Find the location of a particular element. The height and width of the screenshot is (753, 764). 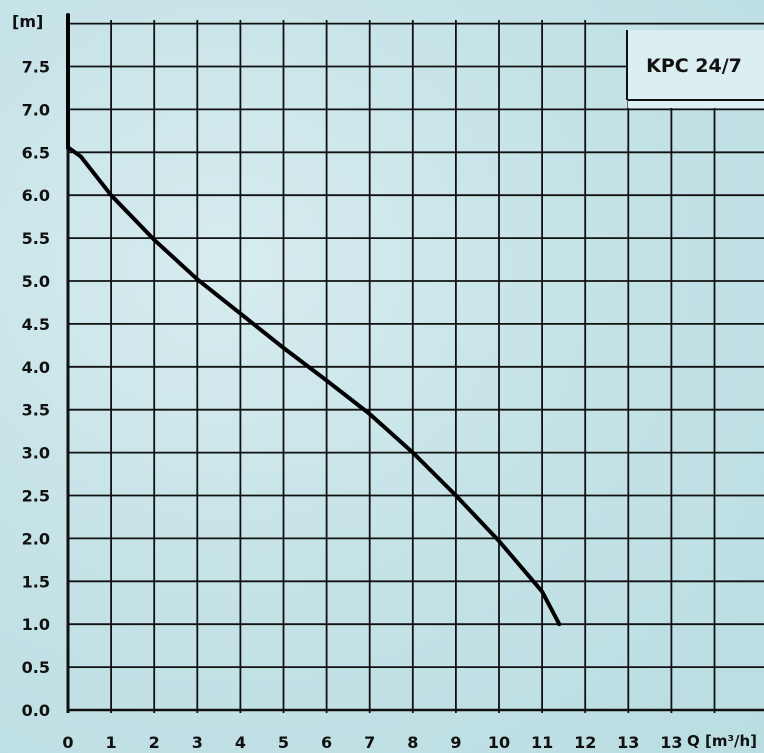

y-tick-label: 3.0 is located at coordinates (36, 453).